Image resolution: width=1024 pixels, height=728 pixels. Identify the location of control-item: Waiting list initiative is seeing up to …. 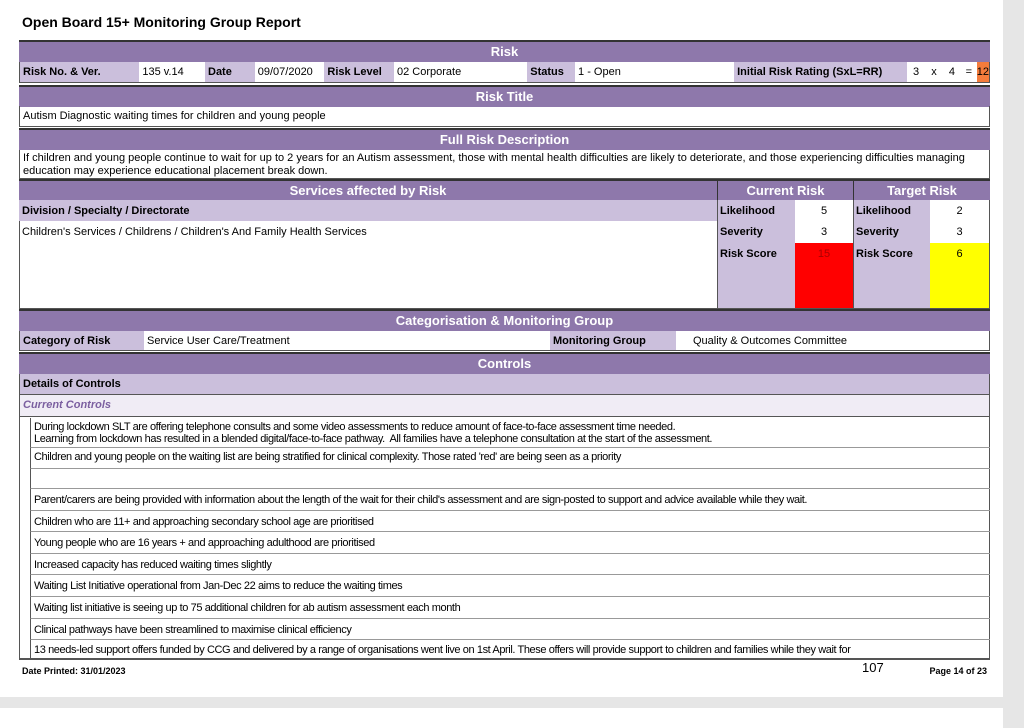
(510, 608).